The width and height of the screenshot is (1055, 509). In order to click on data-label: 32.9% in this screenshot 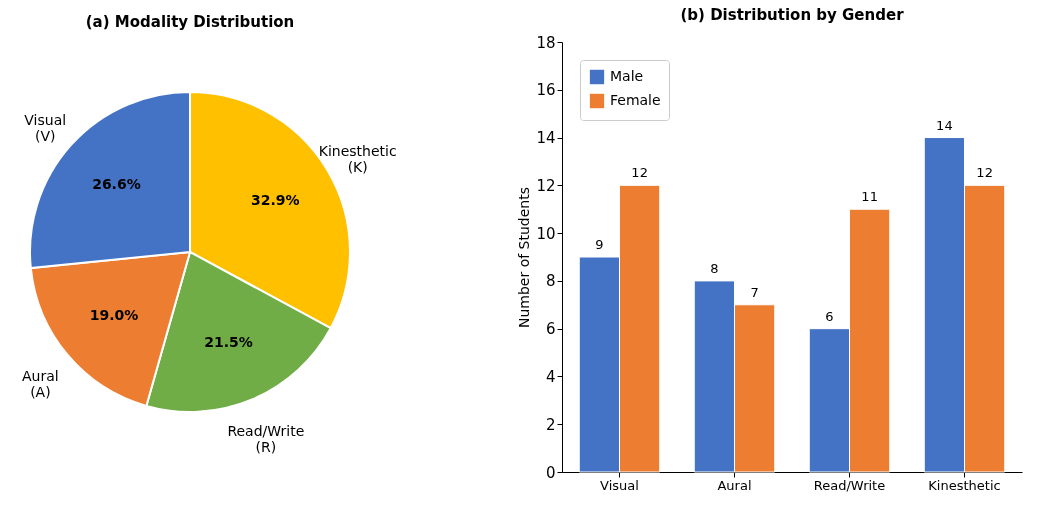, I will do `click(275, 200)`.